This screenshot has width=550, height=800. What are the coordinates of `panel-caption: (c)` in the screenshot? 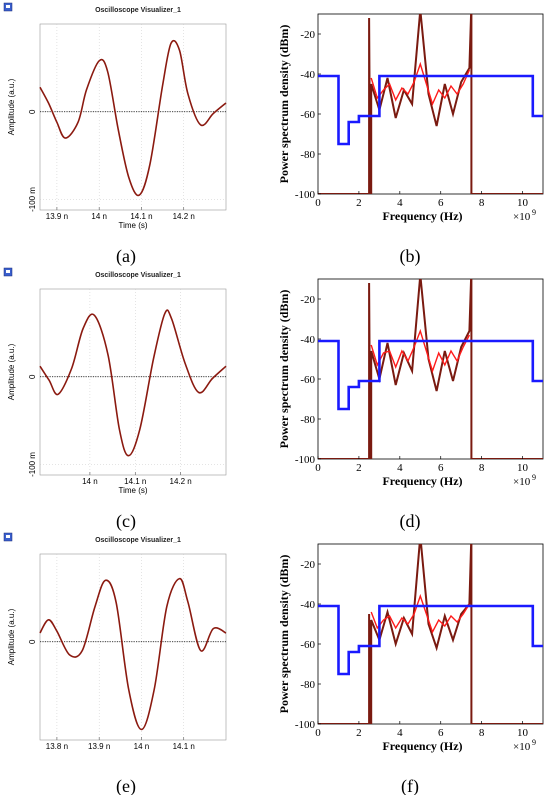 It's located at (126, 521).